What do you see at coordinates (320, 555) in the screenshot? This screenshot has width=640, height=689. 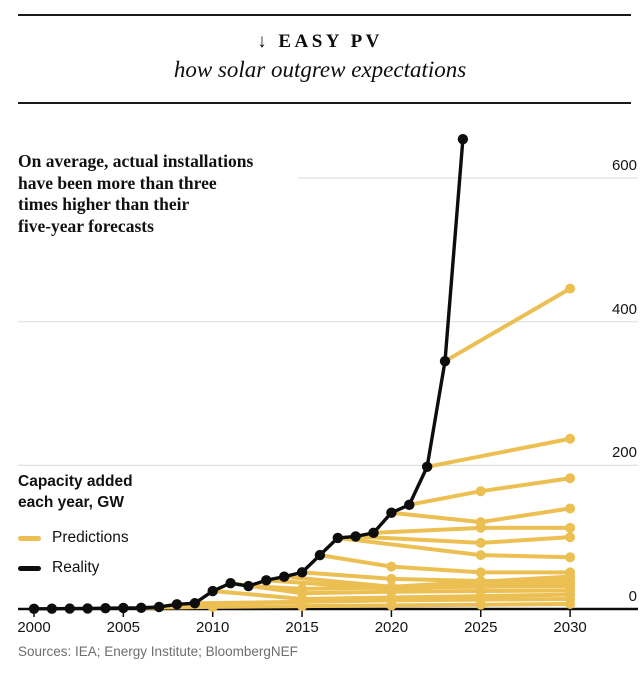 I see `reality-point-2016` at bounding box center [320, 555].